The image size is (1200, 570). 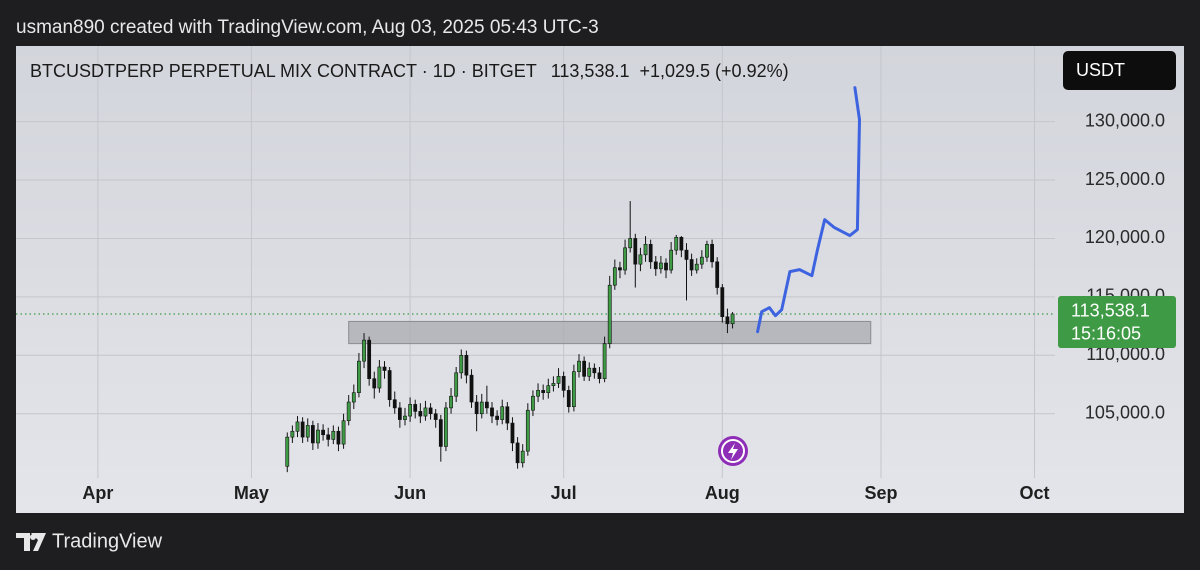 What do you see at coordinates (1110, 311) in the screenshot?
I see `last-price-label: 113,538.1` at bounding box center [1110, 311].